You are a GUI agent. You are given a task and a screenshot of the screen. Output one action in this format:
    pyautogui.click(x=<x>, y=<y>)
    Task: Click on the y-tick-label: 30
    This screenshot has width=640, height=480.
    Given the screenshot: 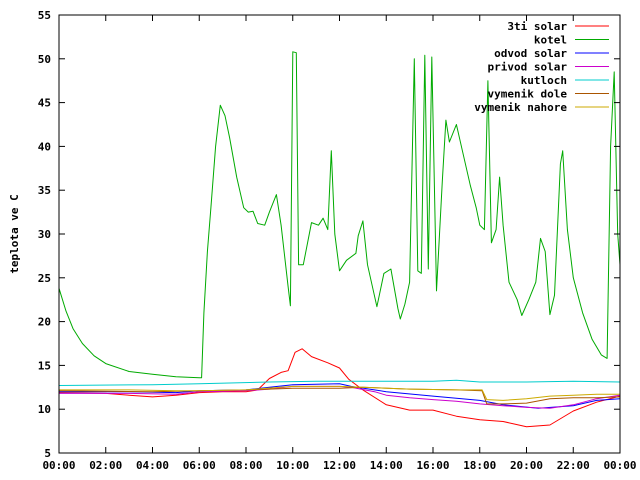 What is the action you would take?
    pyautogui.click(x=44, y=234)
    